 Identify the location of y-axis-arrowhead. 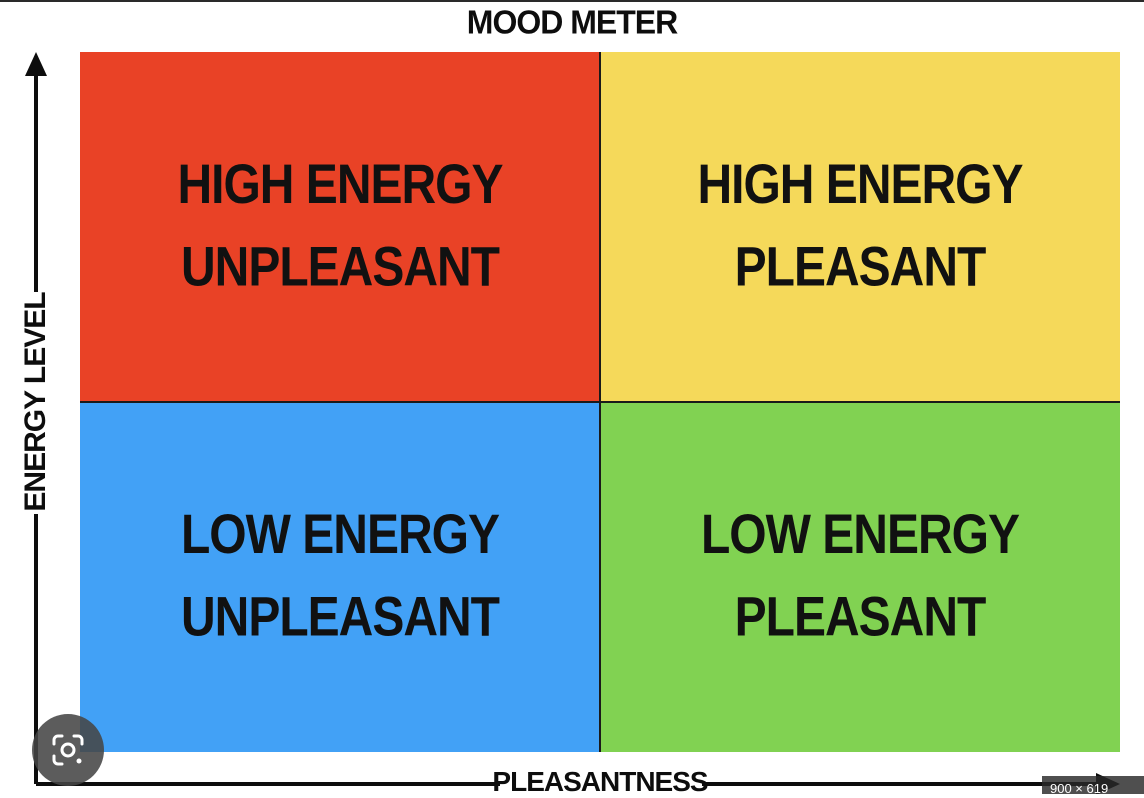
(36, 64).